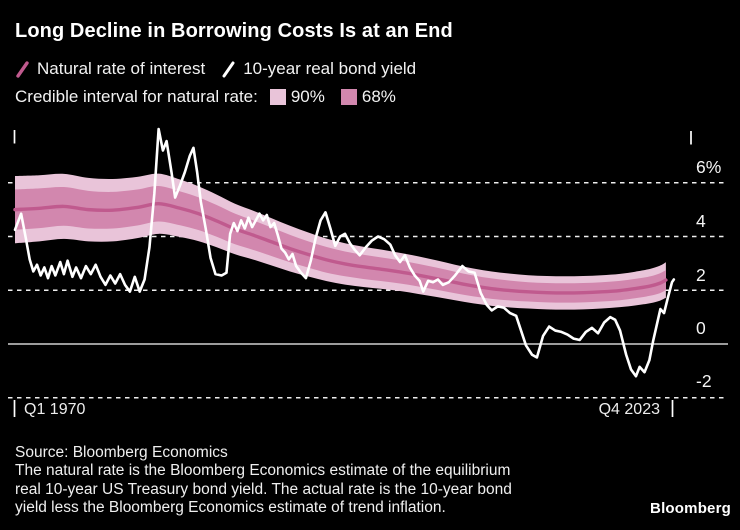 The image size is (740, 530). What do you see at coordinates (704, 381) in the screenshot?
I see `y-axis-label-neg2: -2` at bounding box center [704, 381].